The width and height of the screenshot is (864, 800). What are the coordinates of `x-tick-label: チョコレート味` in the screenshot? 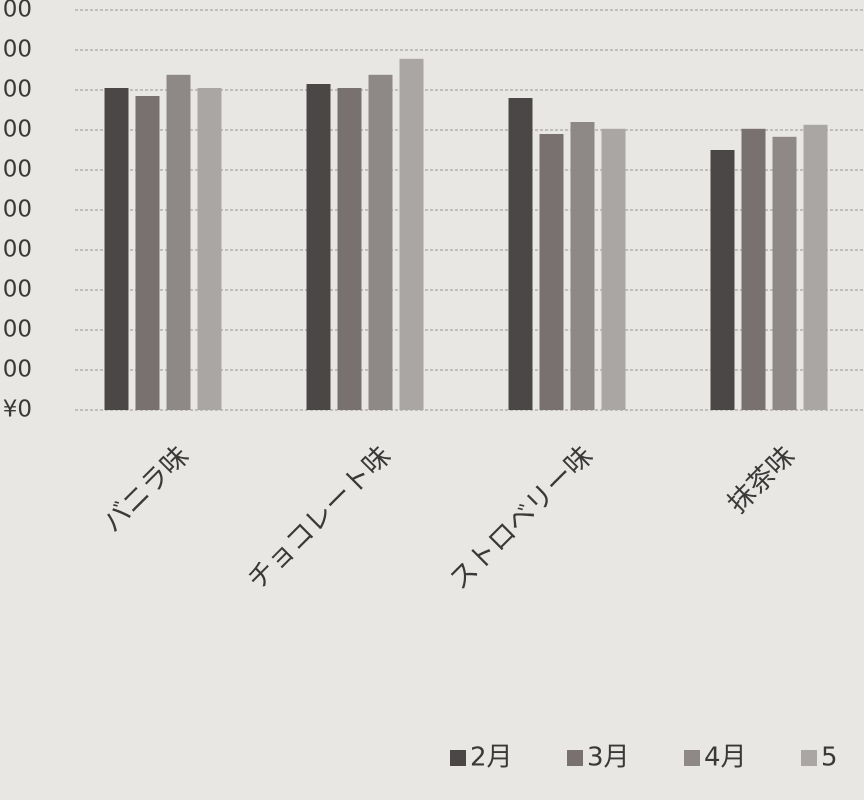 It's located at (320, 518).